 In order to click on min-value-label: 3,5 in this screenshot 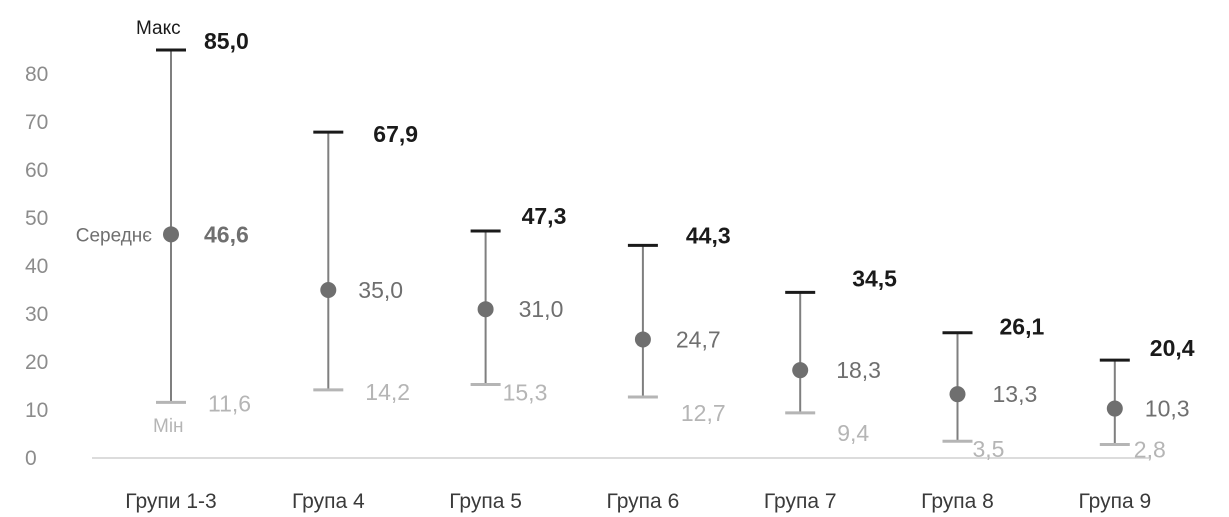, I will do `click(989, 449)`.